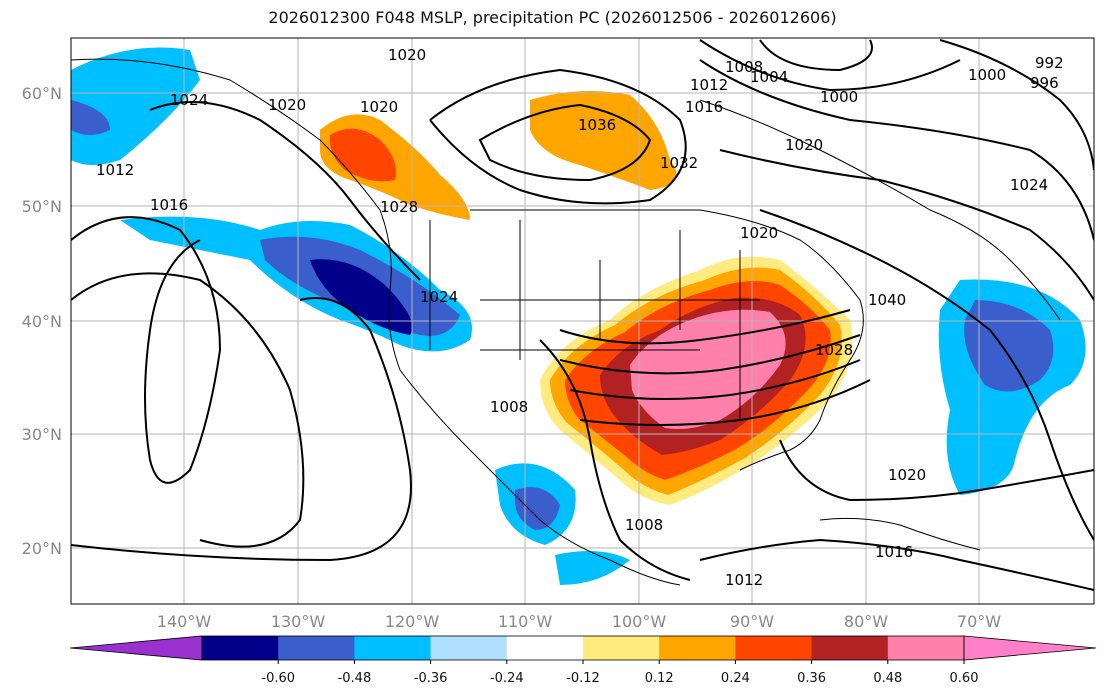 The height and width of the screenshot is (698, 1105). Describe the element at coordinates (752, 621) in the screenshot. I see `lon-label: 90°W` at that location.